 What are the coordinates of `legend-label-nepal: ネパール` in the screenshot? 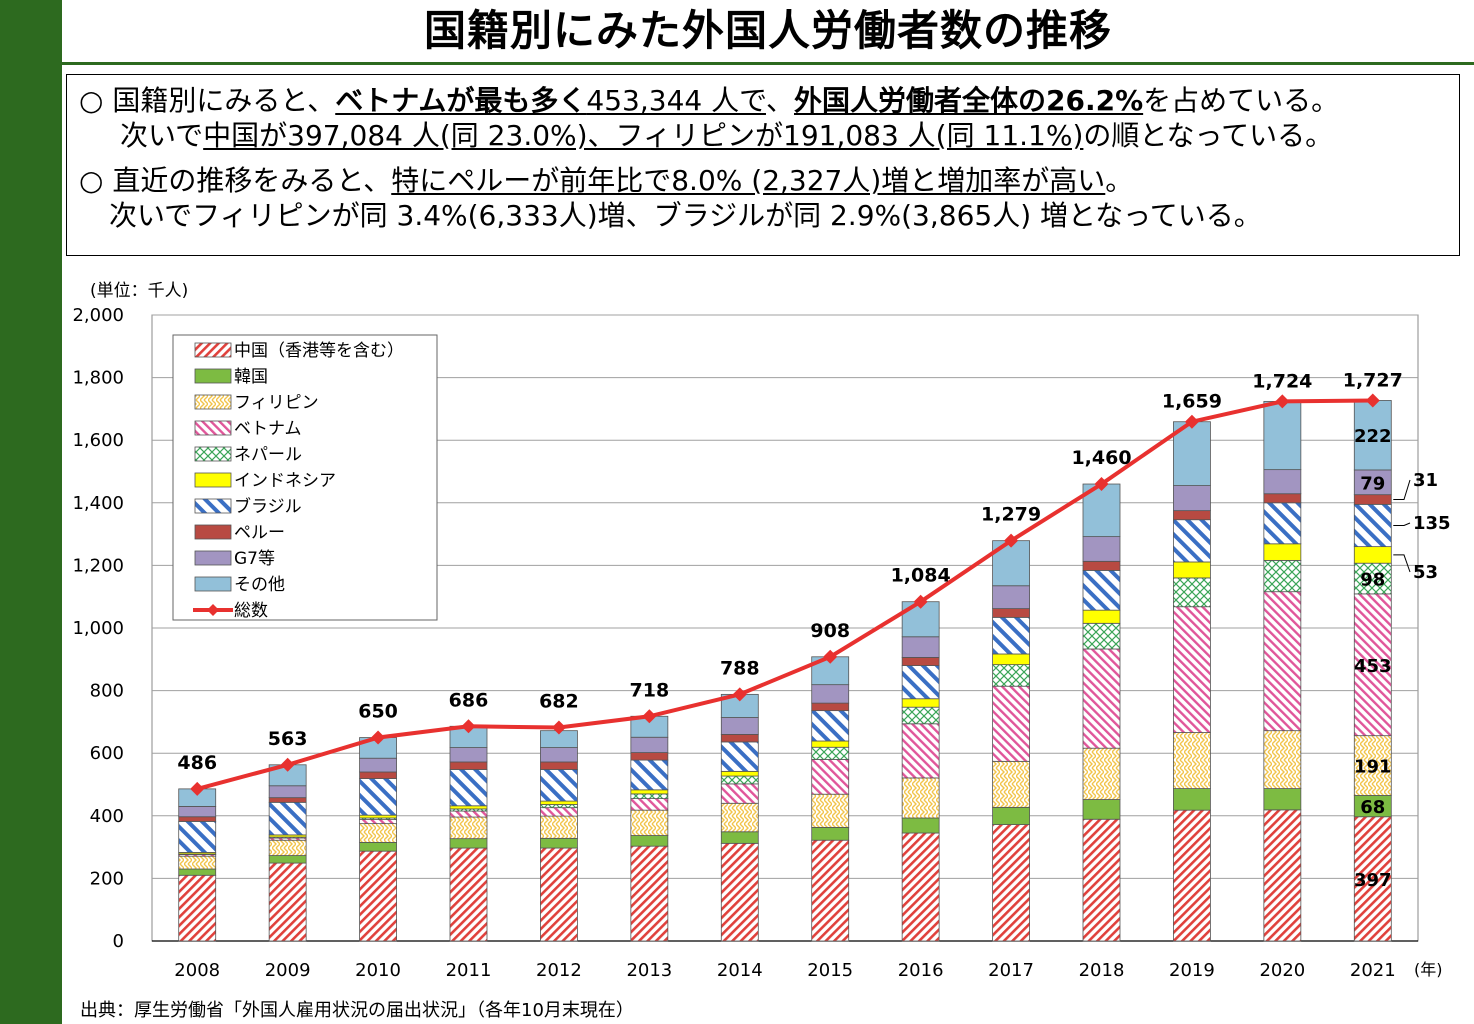 It's located at (268, 455).